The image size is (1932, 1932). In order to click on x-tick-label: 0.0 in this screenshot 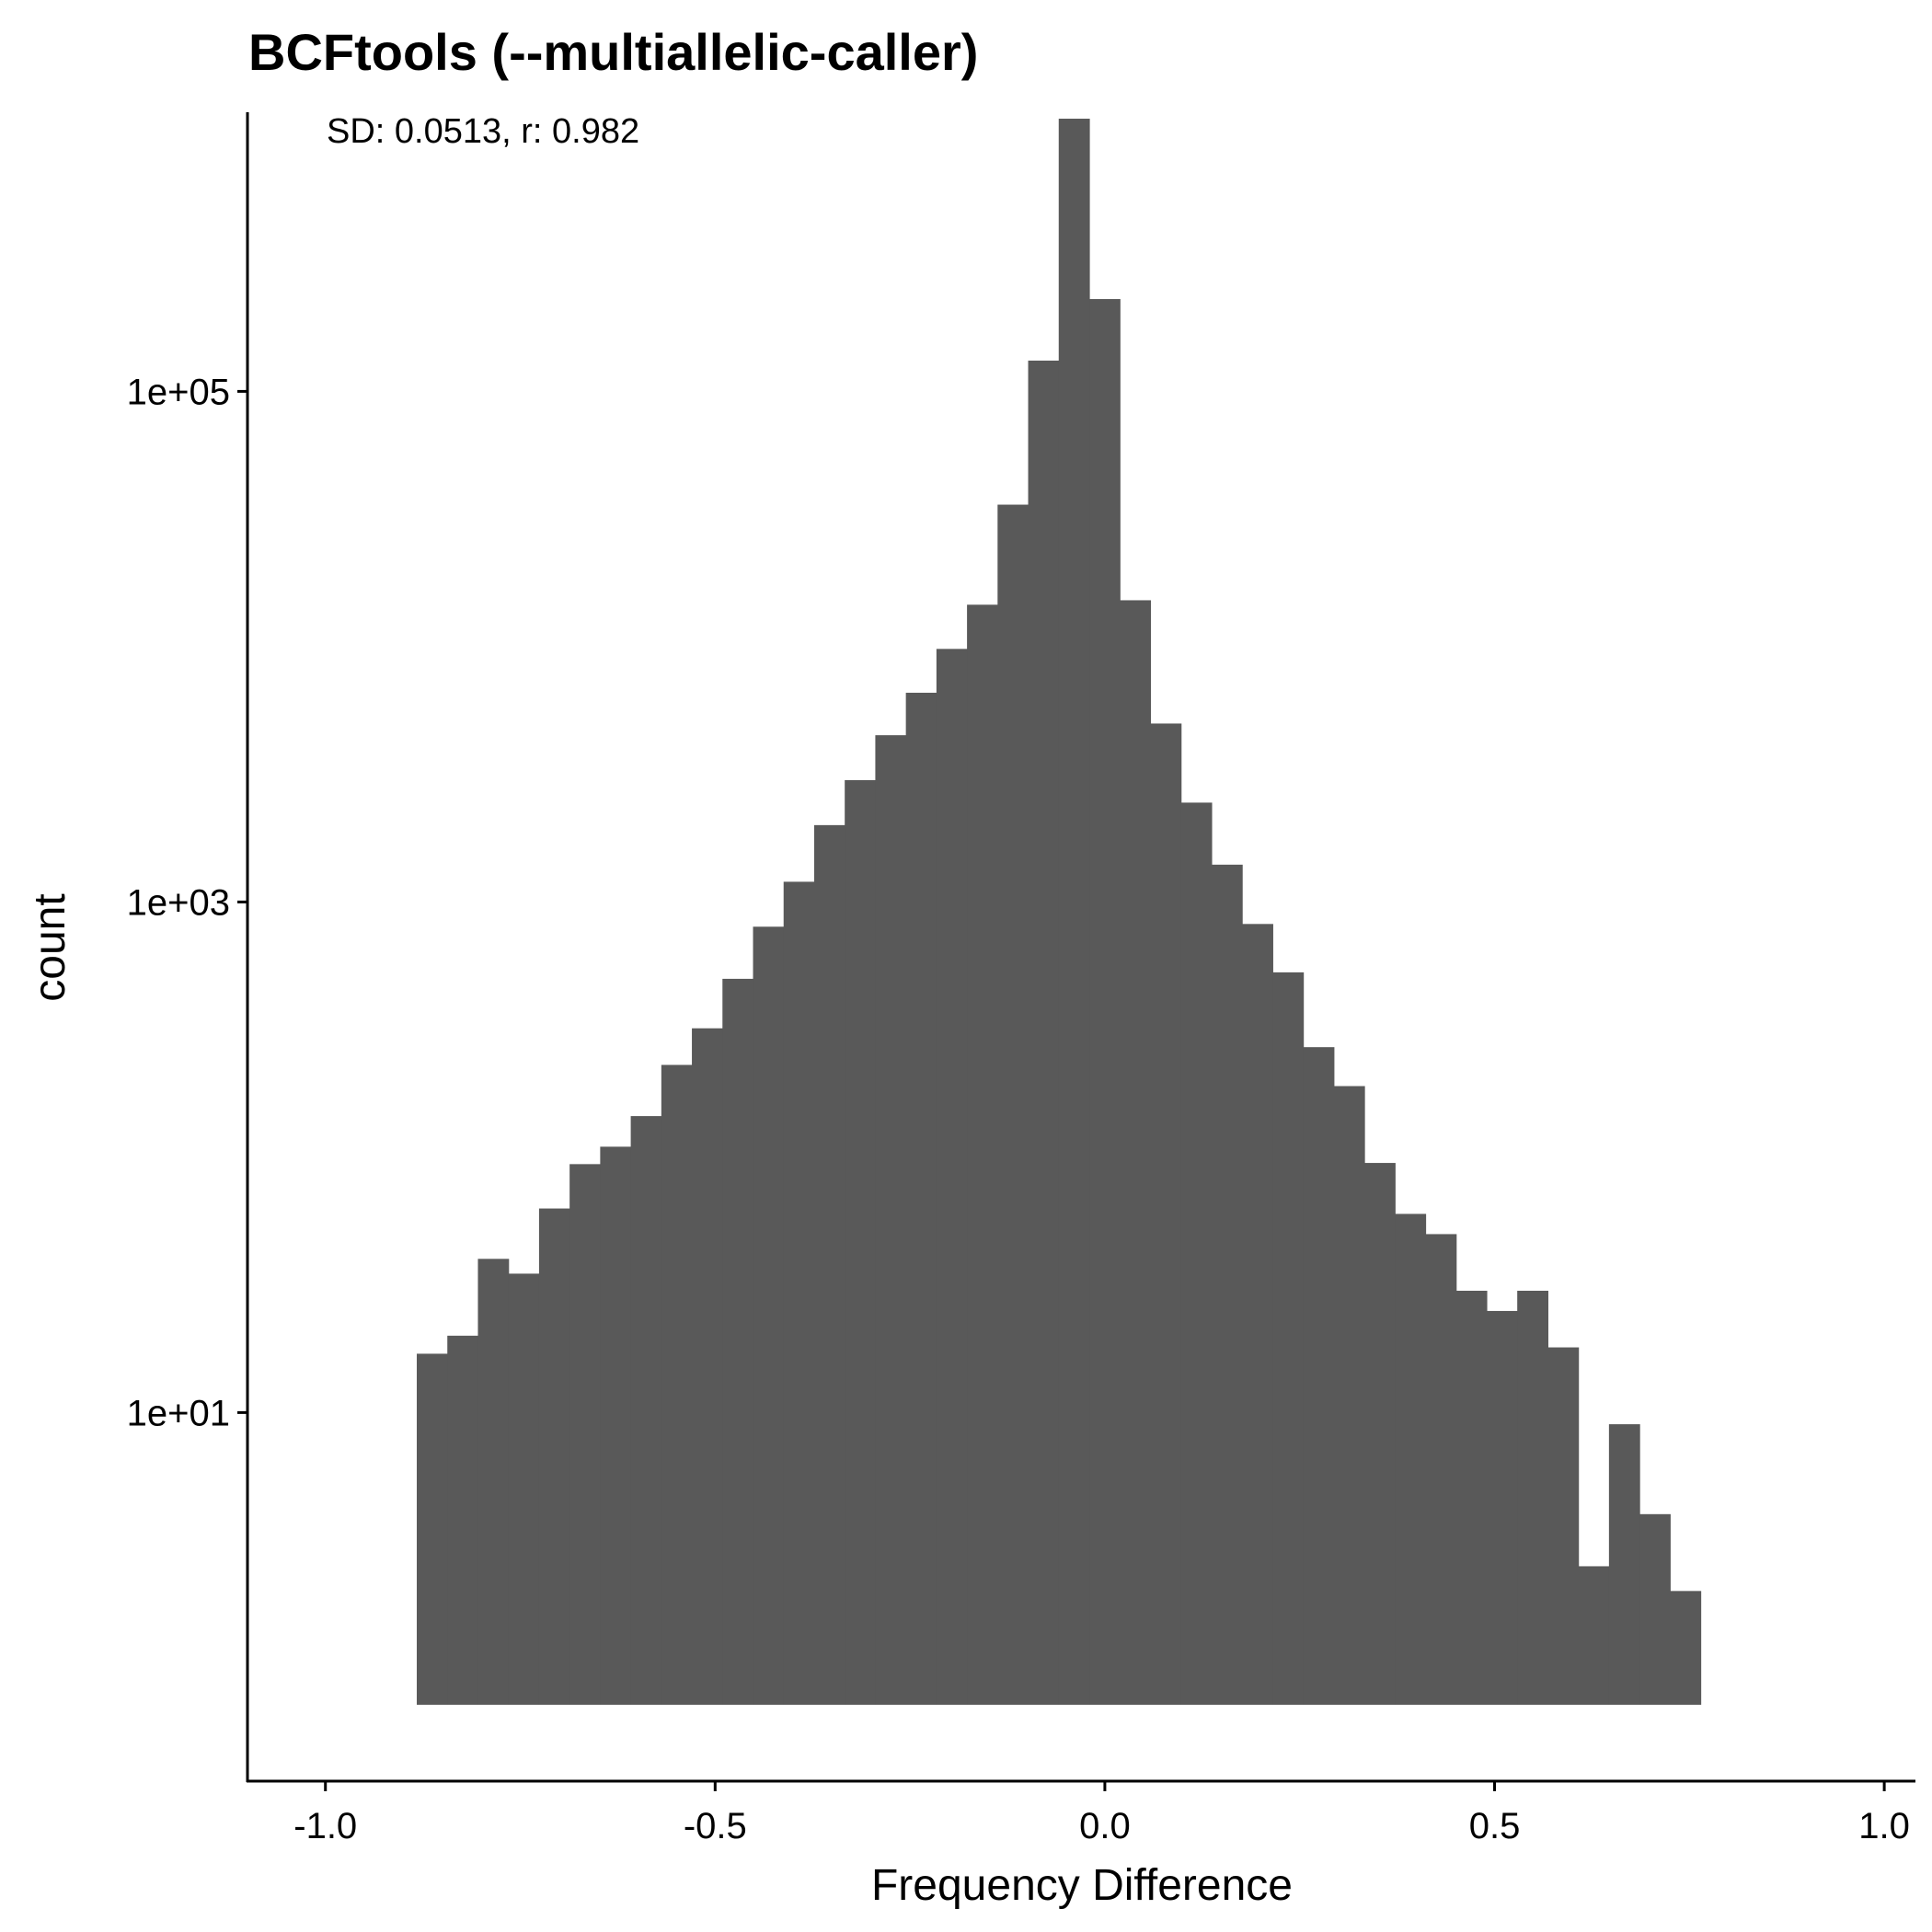, I will do `click(1105, 1826)`.